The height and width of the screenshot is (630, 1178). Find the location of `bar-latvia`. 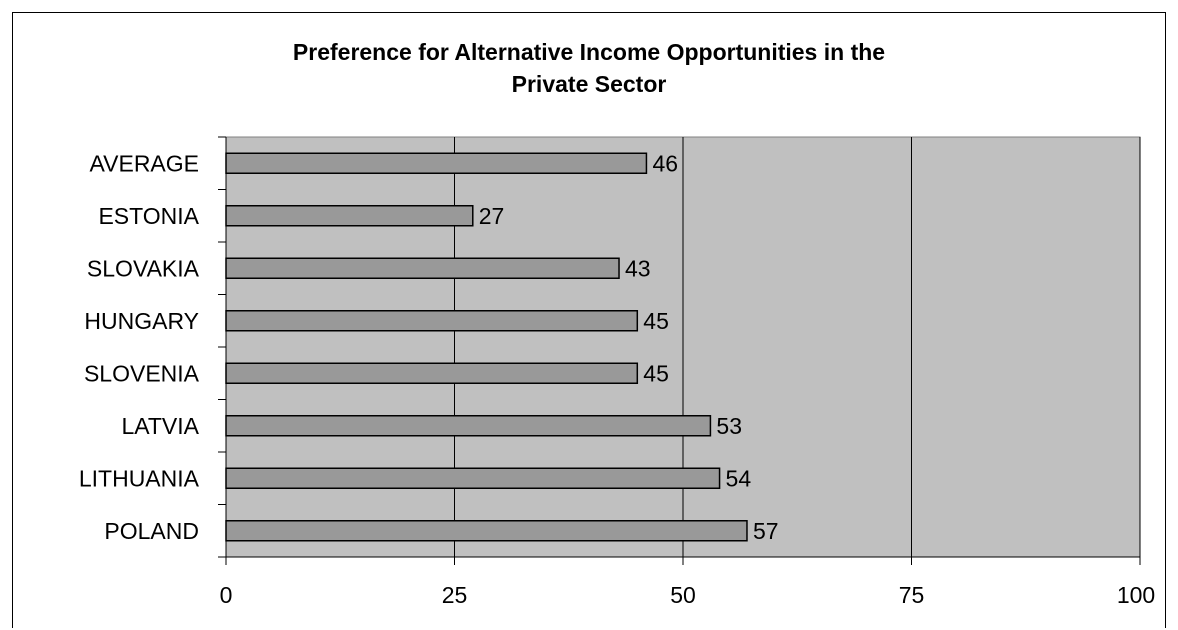

bar-latvia is located at coordinates (468, 426).